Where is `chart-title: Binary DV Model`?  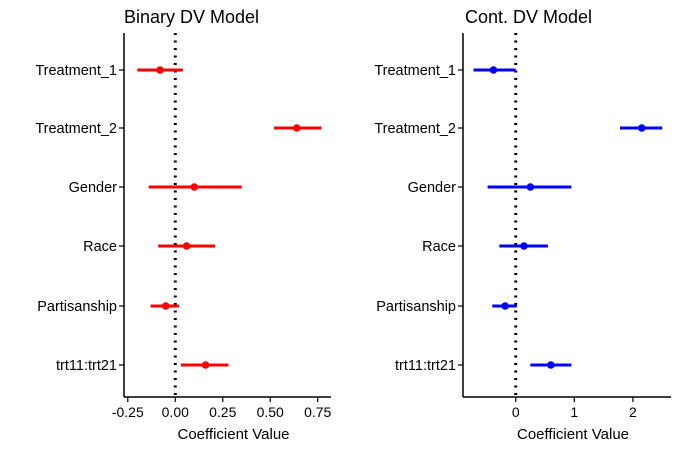
chart-title: Binary DV Model is located at coordinates (191, 17).